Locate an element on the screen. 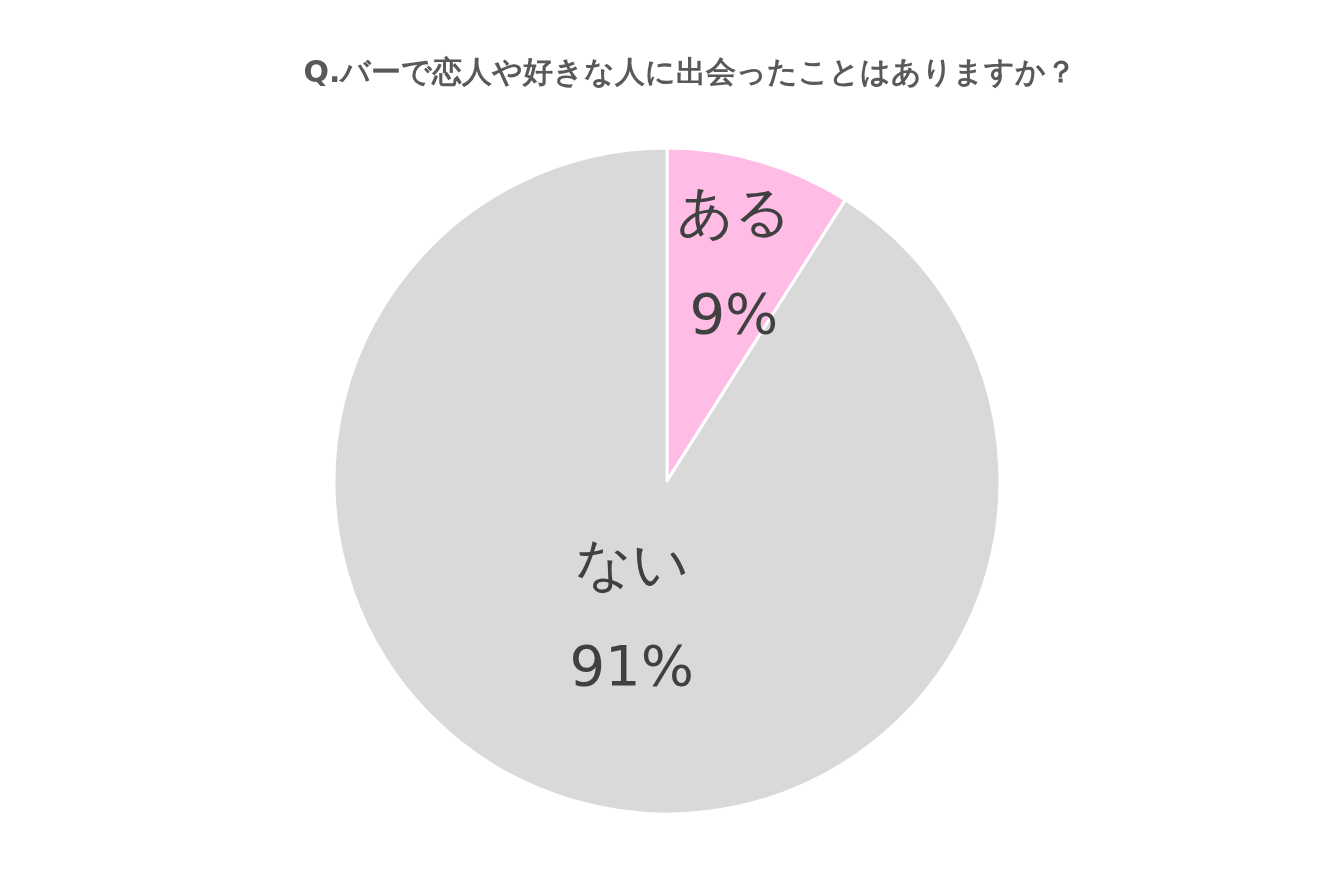  slice-label: ある is located at coordinates (733, 211).